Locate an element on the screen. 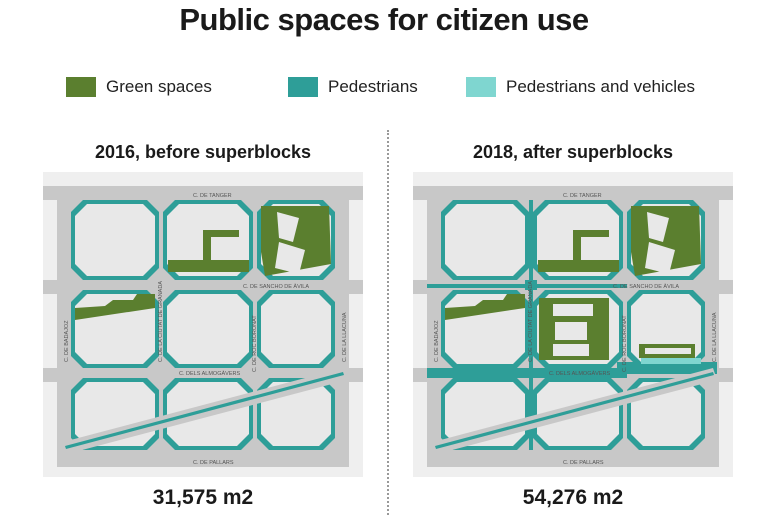 The height and width of the screenshot is (521, 768). legend-pedestrians-vehicles: Pedestrians and vehicles is located at coordinates (580, 87).